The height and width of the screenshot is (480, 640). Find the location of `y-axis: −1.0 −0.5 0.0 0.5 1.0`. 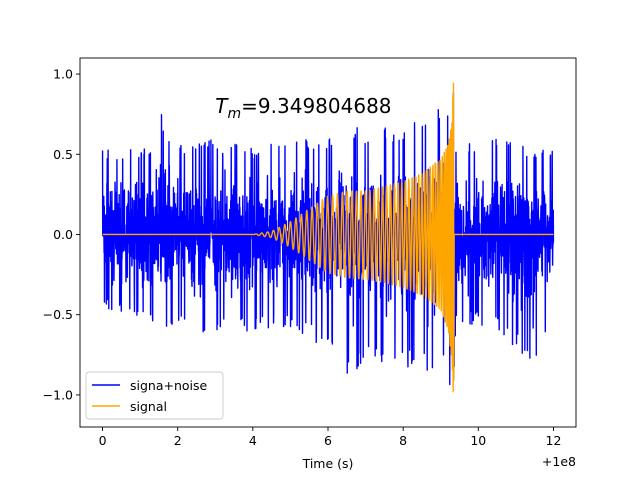

y-axis: −1.0 −0.5 0.0 0.5 1.0 is located at coordinates (61, 234).